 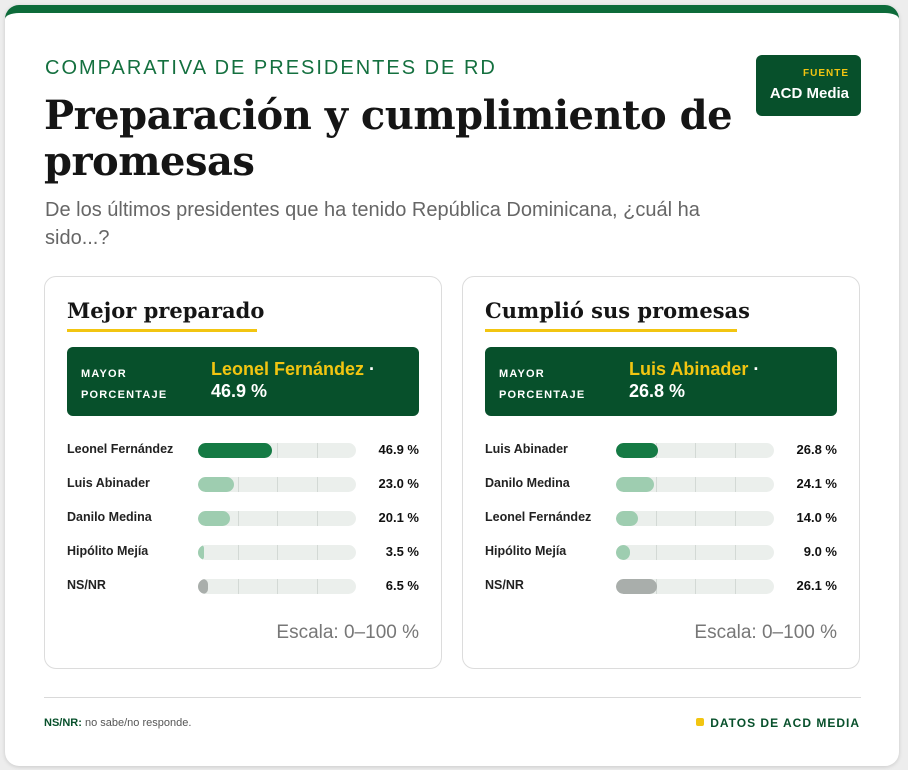 What do you see at coordinates (118, 723) in the screenshot?
I see `footer-note: NS/NR: no sabe/no responde.` at bounding box center [118, 723].